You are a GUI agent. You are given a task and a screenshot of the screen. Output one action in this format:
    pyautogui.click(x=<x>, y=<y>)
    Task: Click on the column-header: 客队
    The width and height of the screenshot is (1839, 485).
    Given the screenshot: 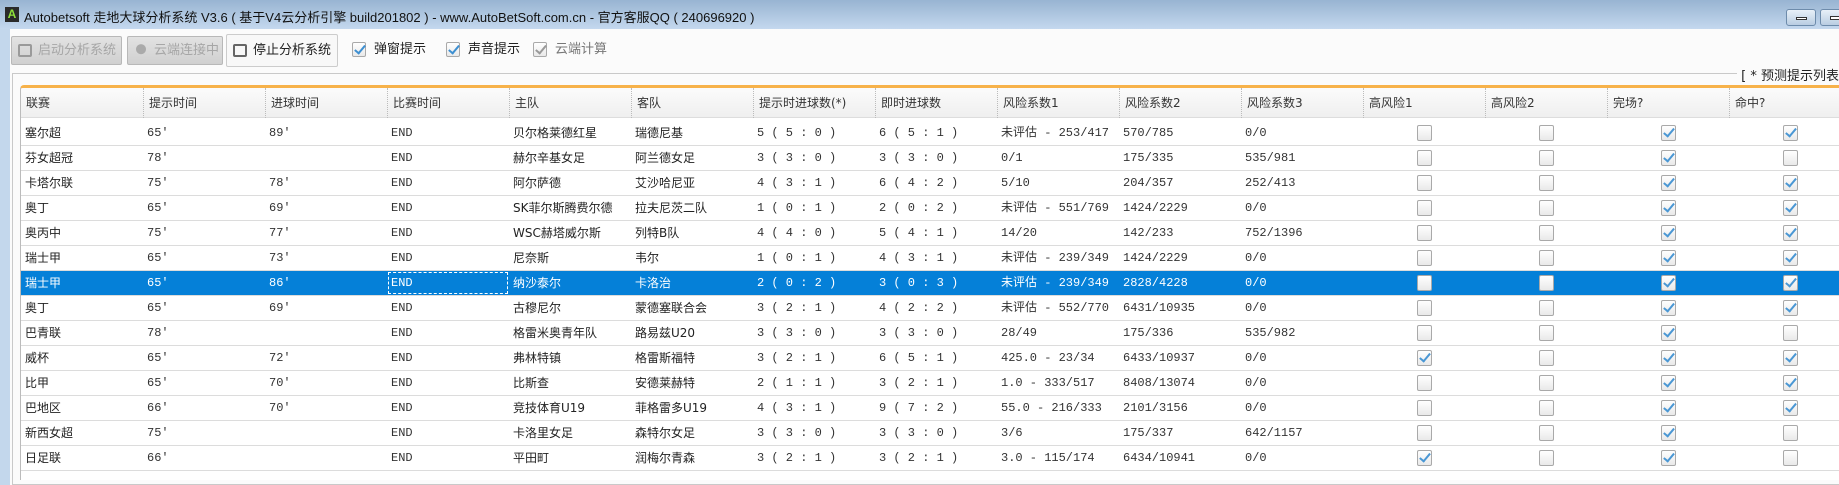 What is the action you would take?
    pyautogui.click(x=692, y=103)
    